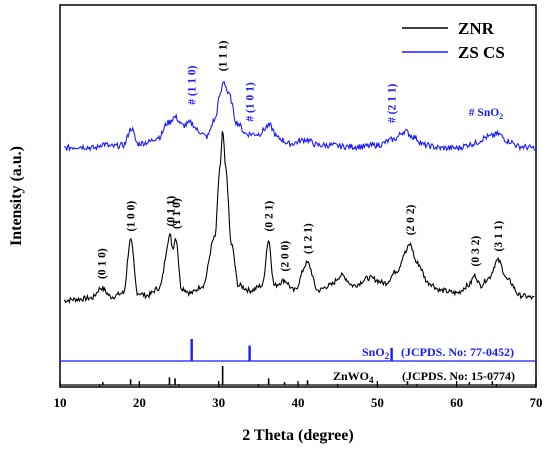  I want to click on peak-label-text: # (2 1 1), so click(393, 103).